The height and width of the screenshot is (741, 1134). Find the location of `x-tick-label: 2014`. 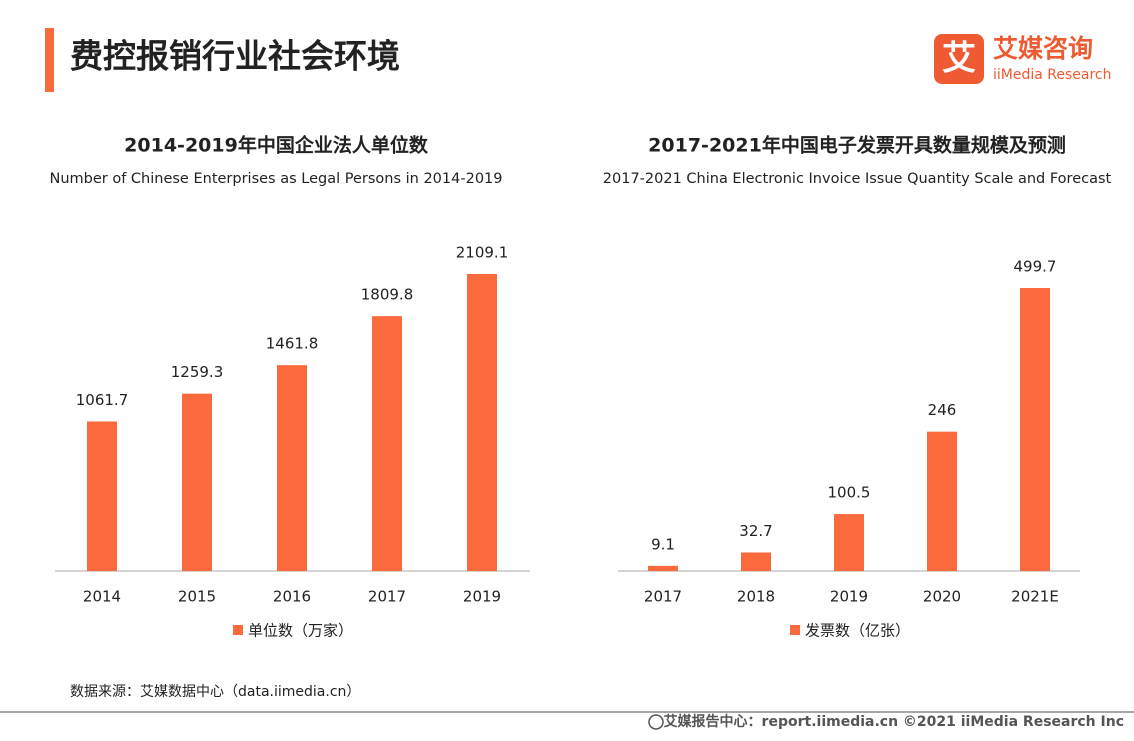

x-tick-label: 2014 is located at coordinates (102, 597).